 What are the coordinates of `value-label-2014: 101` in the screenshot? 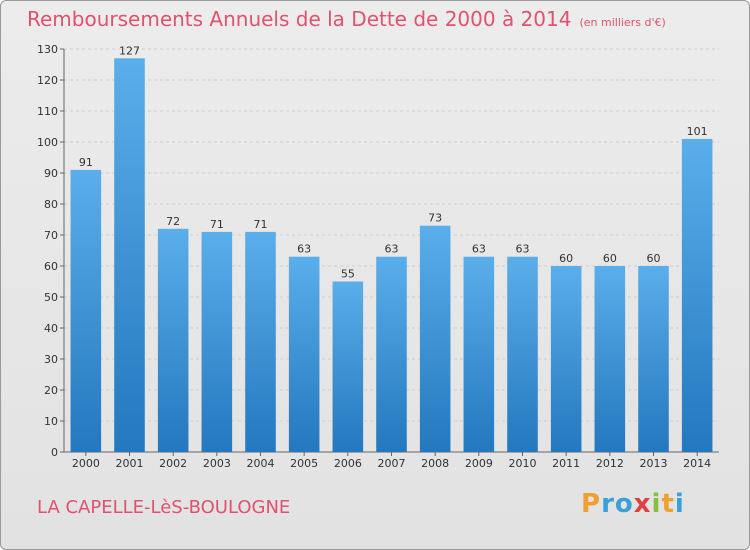 It's located at (697, 131).